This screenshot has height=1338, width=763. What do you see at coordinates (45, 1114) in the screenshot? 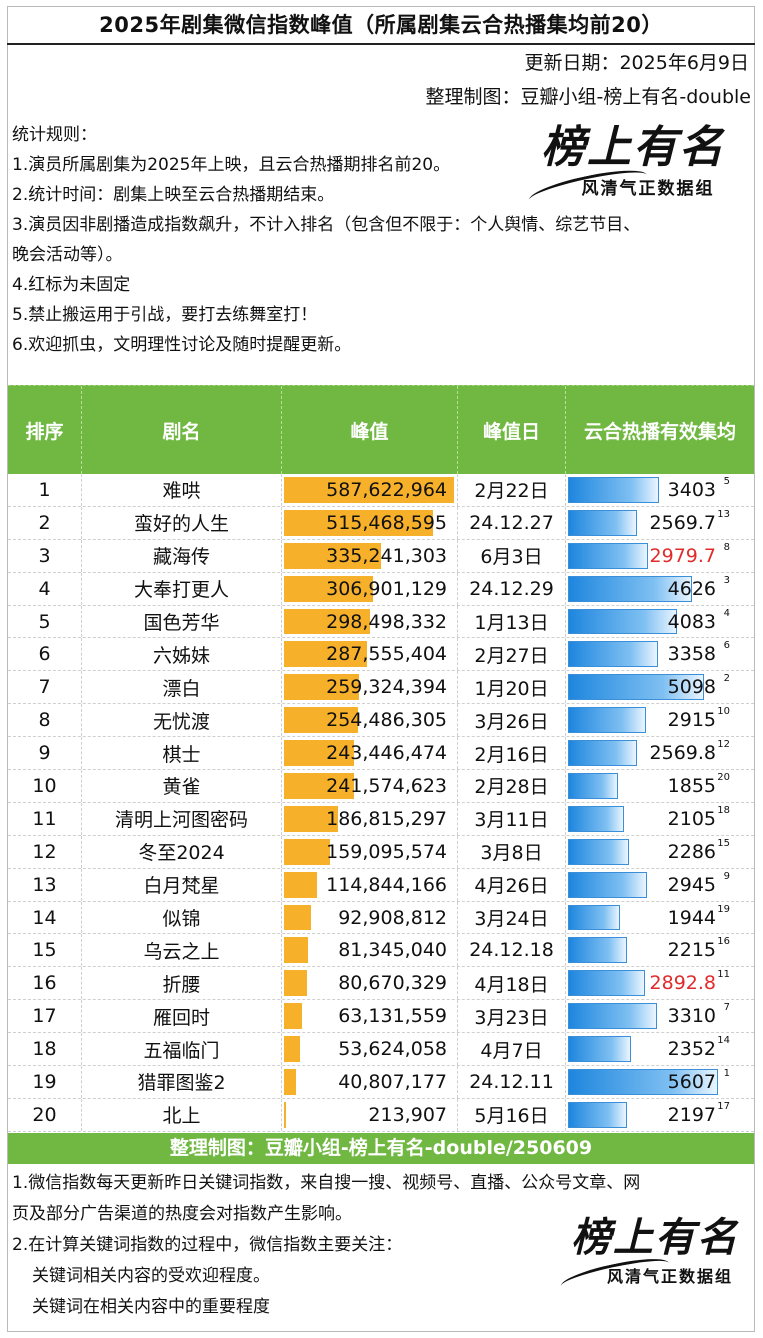
I see `cell-rank: 20` at bounding box center [45, 1114].